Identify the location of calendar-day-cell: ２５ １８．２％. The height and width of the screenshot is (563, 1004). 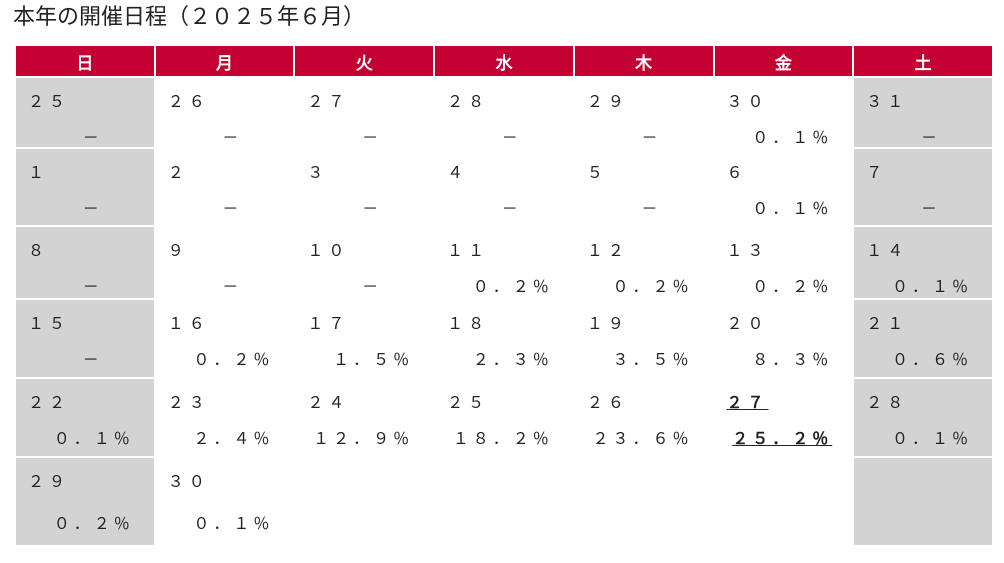
(504, 417).